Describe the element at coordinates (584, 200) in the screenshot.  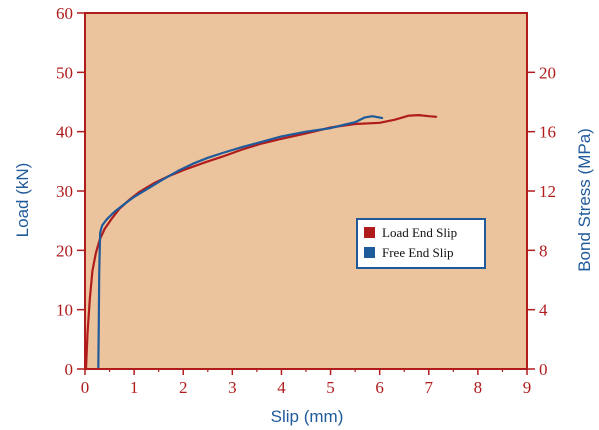
I see `y2-axis-title: Bond Stress (MPa)` at that location.